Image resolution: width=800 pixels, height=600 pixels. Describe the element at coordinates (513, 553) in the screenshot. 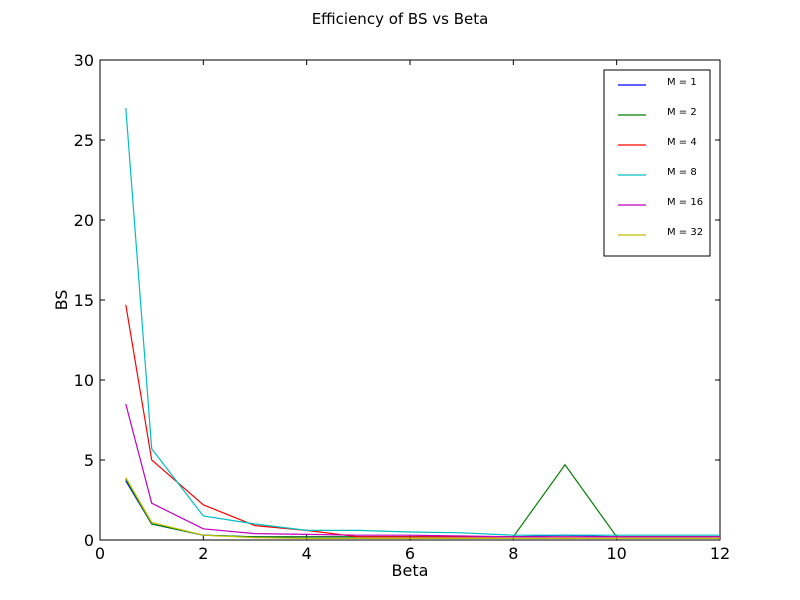

I see `x-tick-label: 8` at that location.